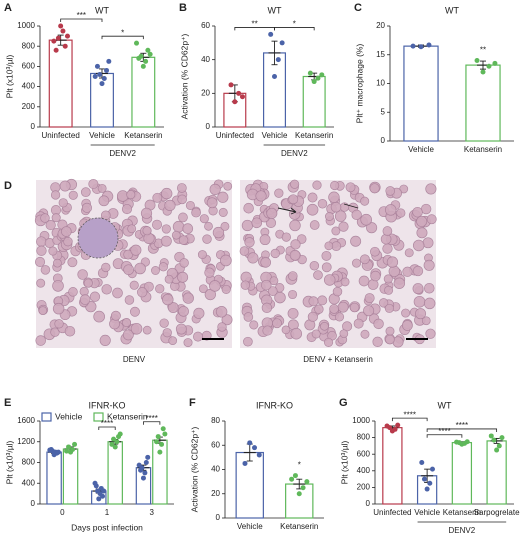 This screenshot has height=542, width=520. I want to click on significance-label: ****, so click(410, 414).